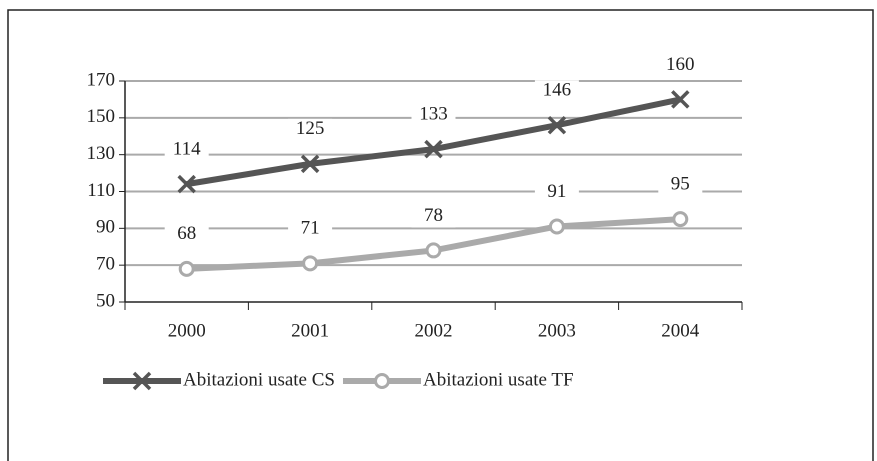 Image resolution: width=877 pixels, height=461 pixels. I want to click on data-label: 125, so click(310, 128).